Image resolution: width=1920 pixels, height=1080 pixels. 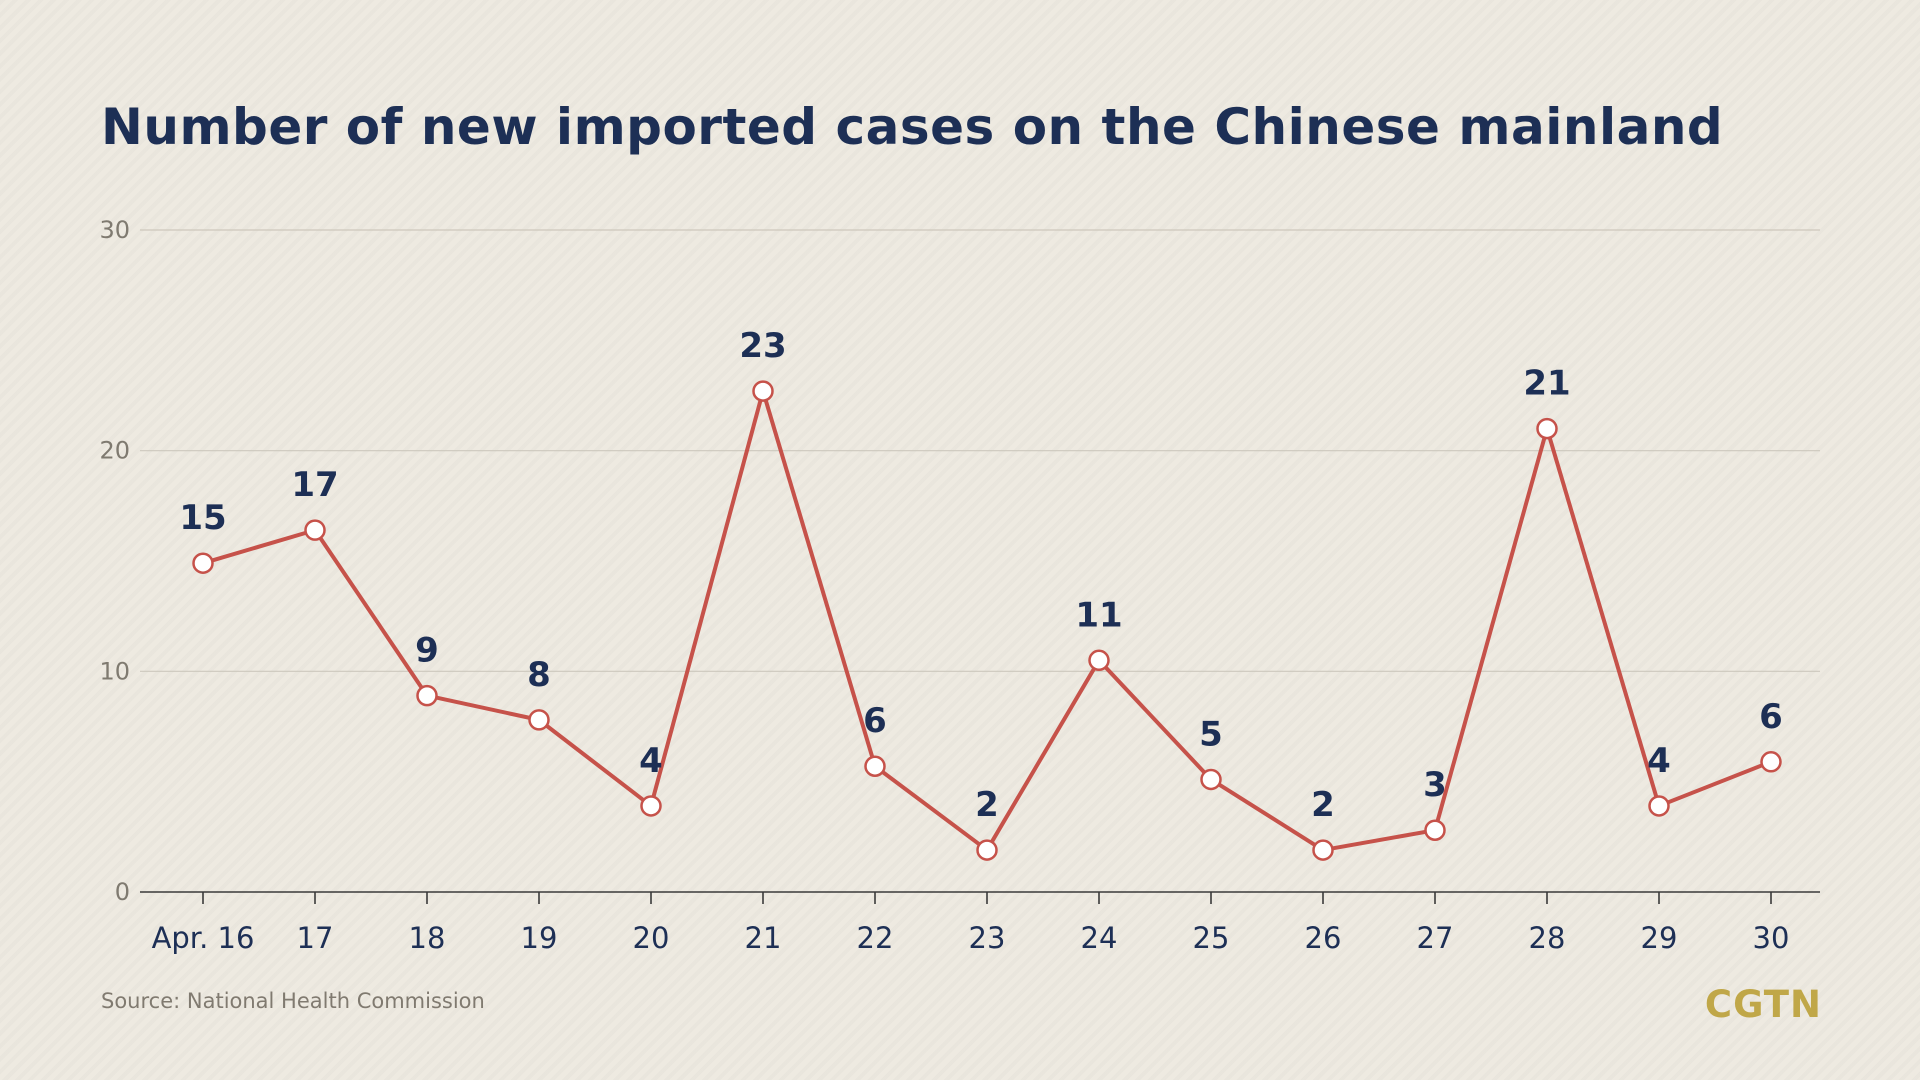 I want to click on x-axis-tick-labels: Apr. 16 17 18 19 20 21 22 23 24 25 26 27 28 29 30, so click(x=971, y=938).